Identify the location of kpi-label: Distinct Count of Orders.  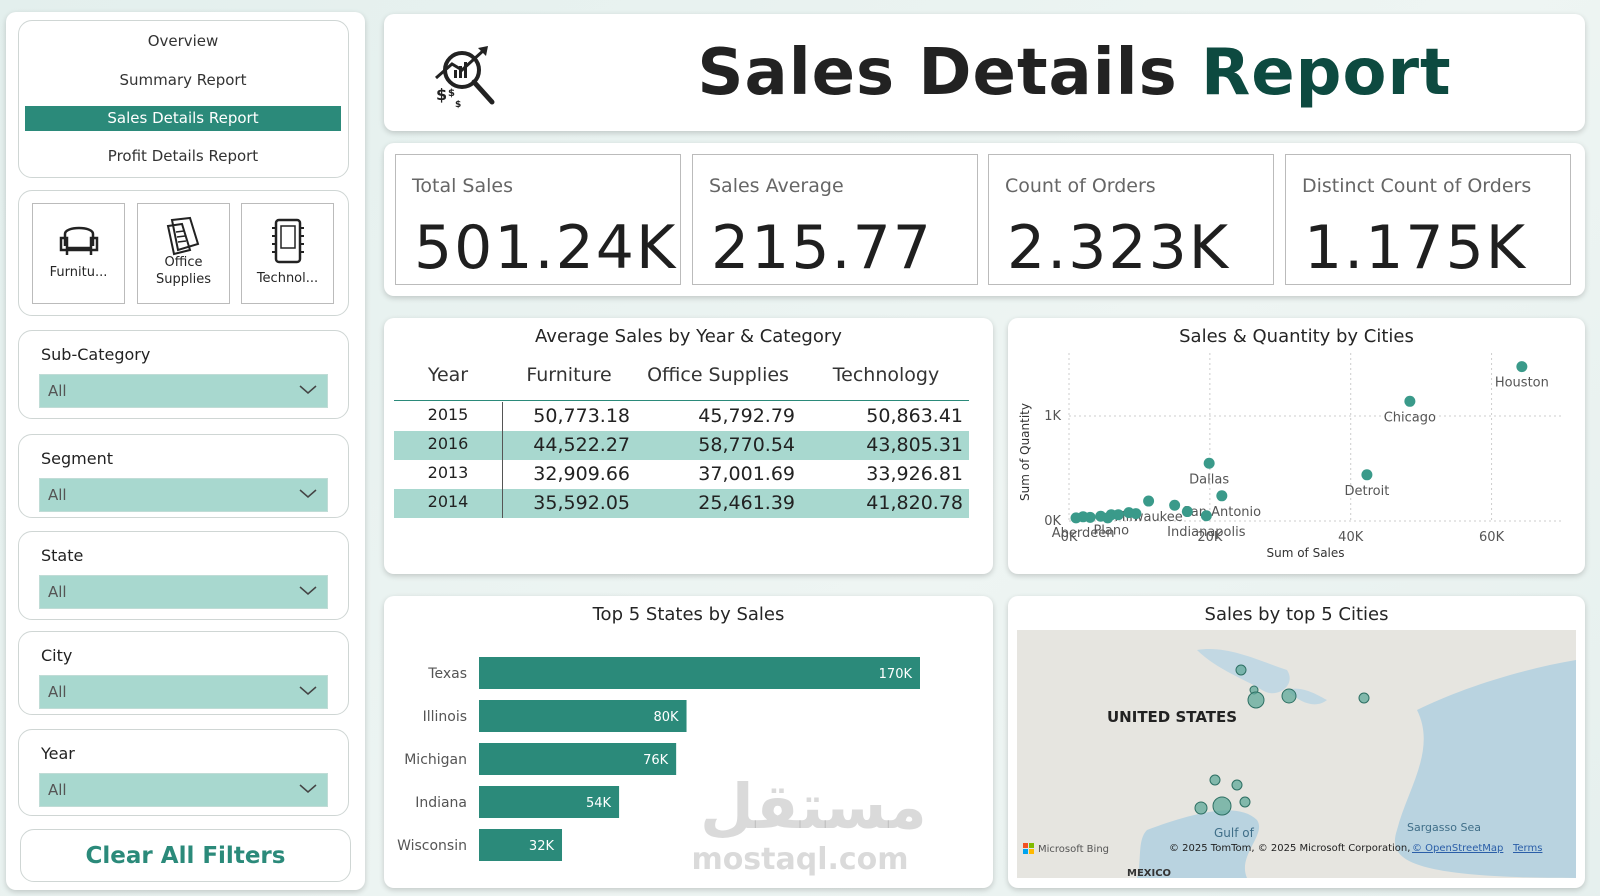
(1417, 186).